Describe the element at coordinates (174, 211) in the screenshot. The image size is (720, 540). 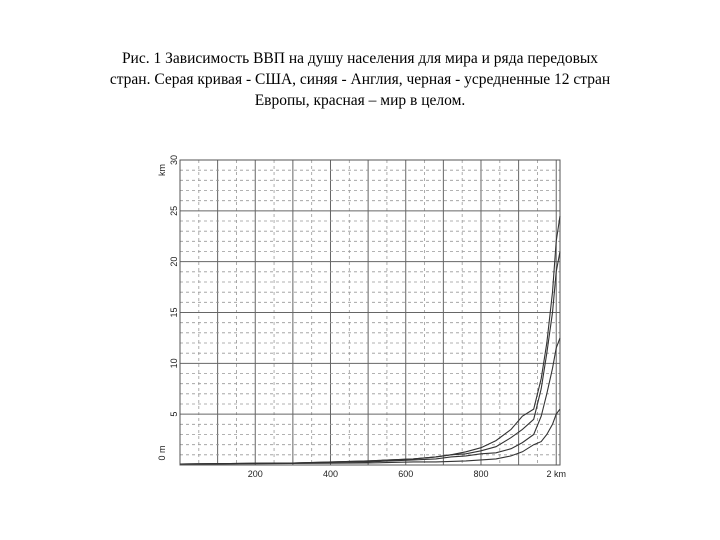
I see `y-tick-label: 25` at that location.